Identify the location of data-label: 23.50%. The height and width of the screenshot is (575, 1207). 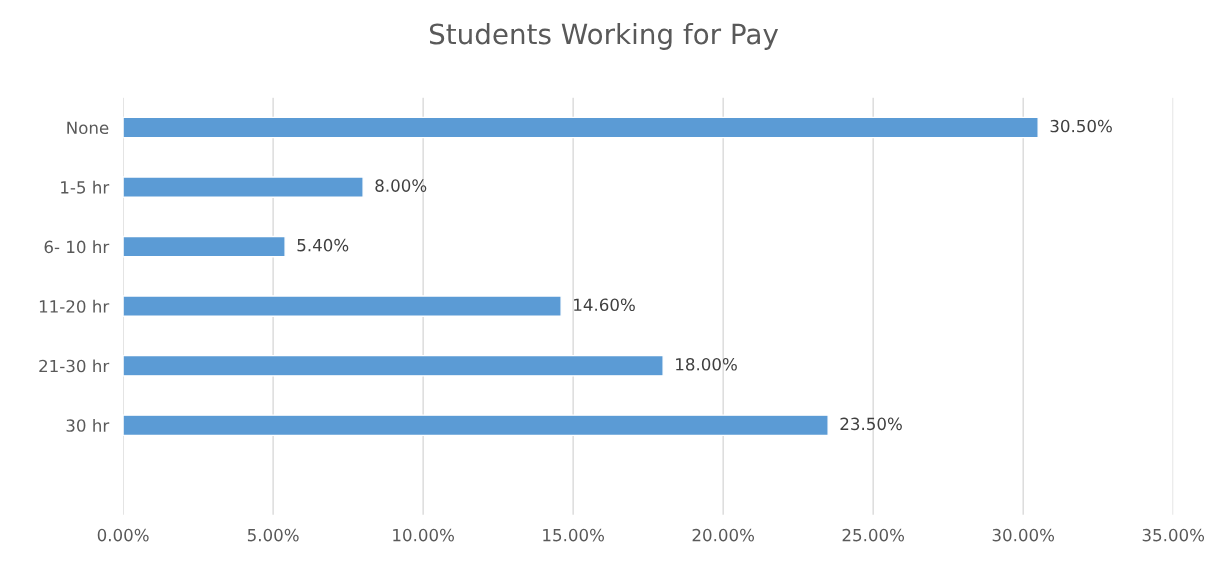
(871, 424).